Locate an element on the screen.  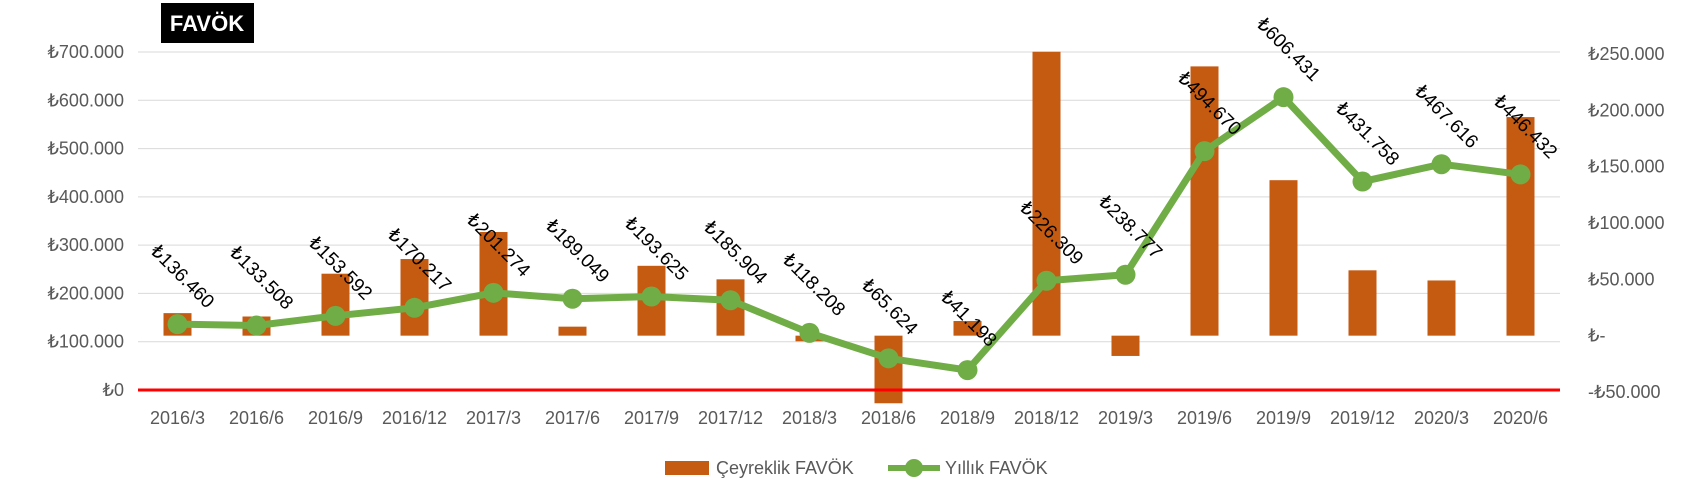
left-axis-tick-label: ₺100.000 is located at coordinates (85, 342).